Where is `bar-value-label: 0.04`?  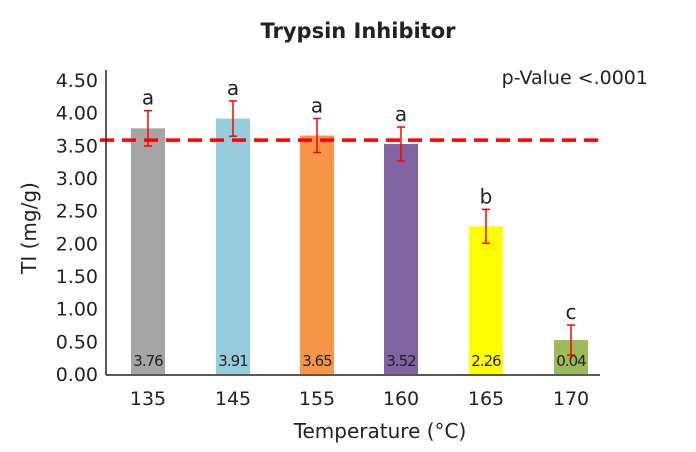 bar-value-label: 0.04 is located at coordinates (571, 361).